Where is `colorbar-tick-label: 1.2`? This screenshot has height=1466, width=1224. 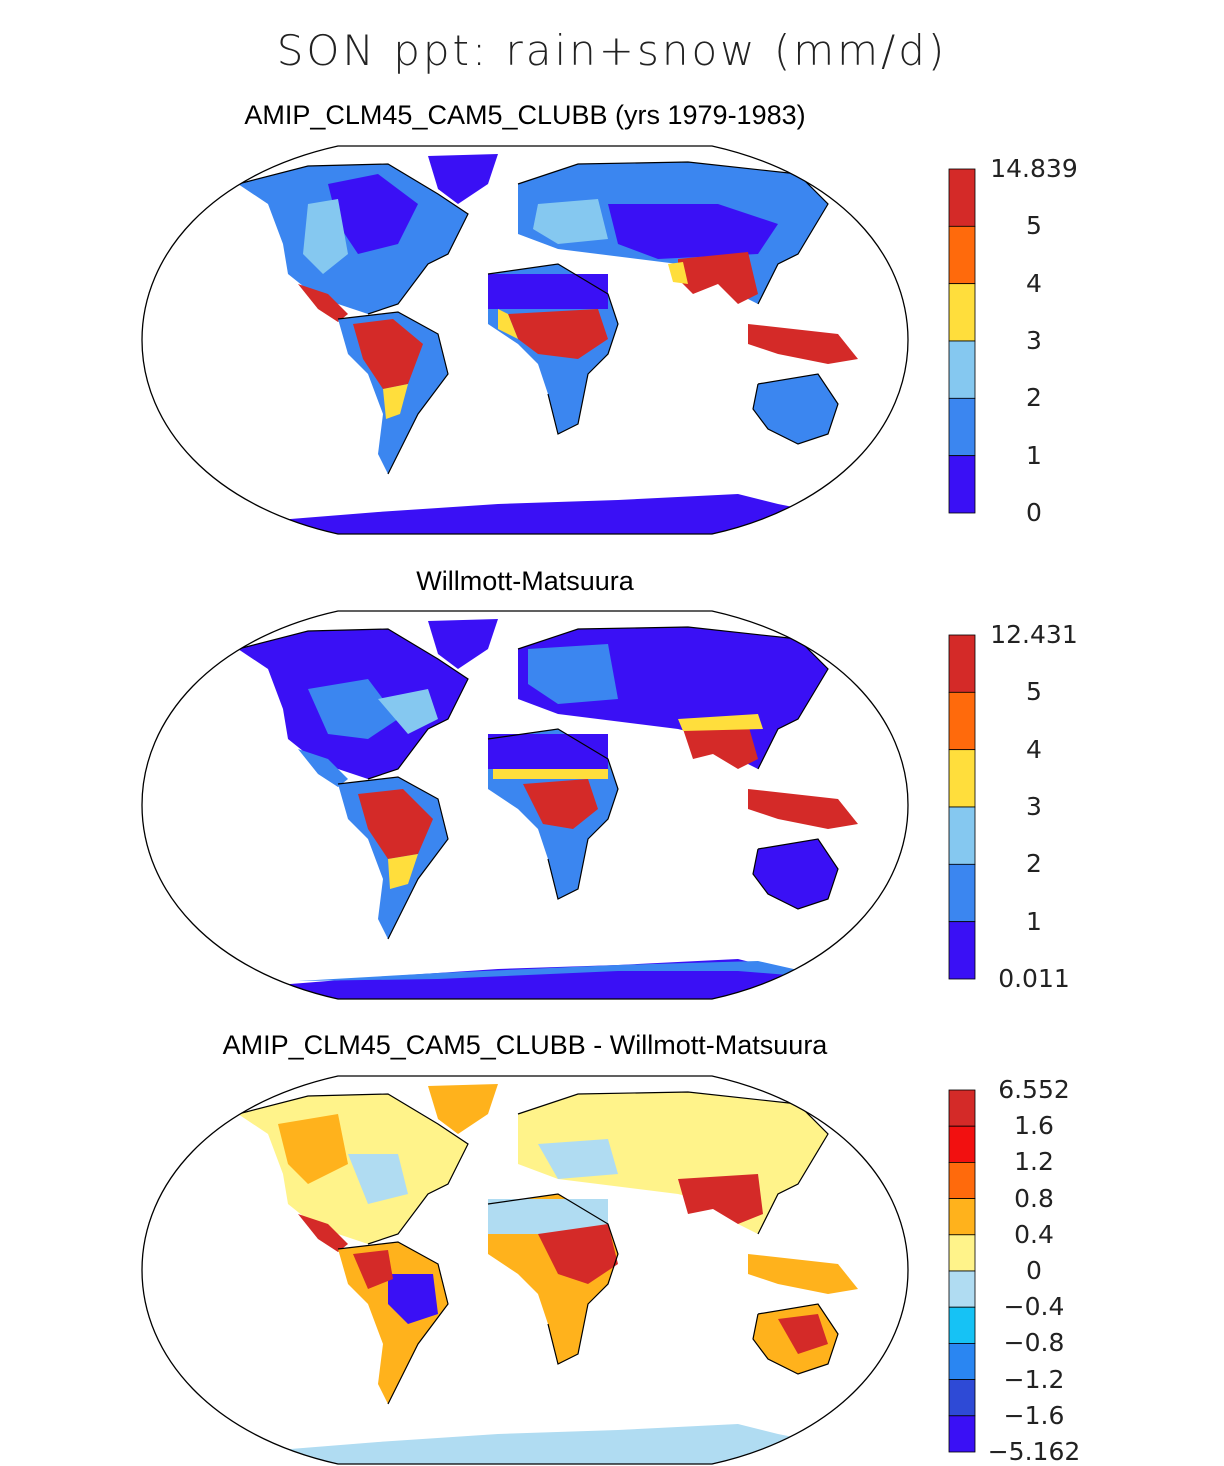 colorbar-tick-label: 1.2 is located at coordinates (1034, 1162).